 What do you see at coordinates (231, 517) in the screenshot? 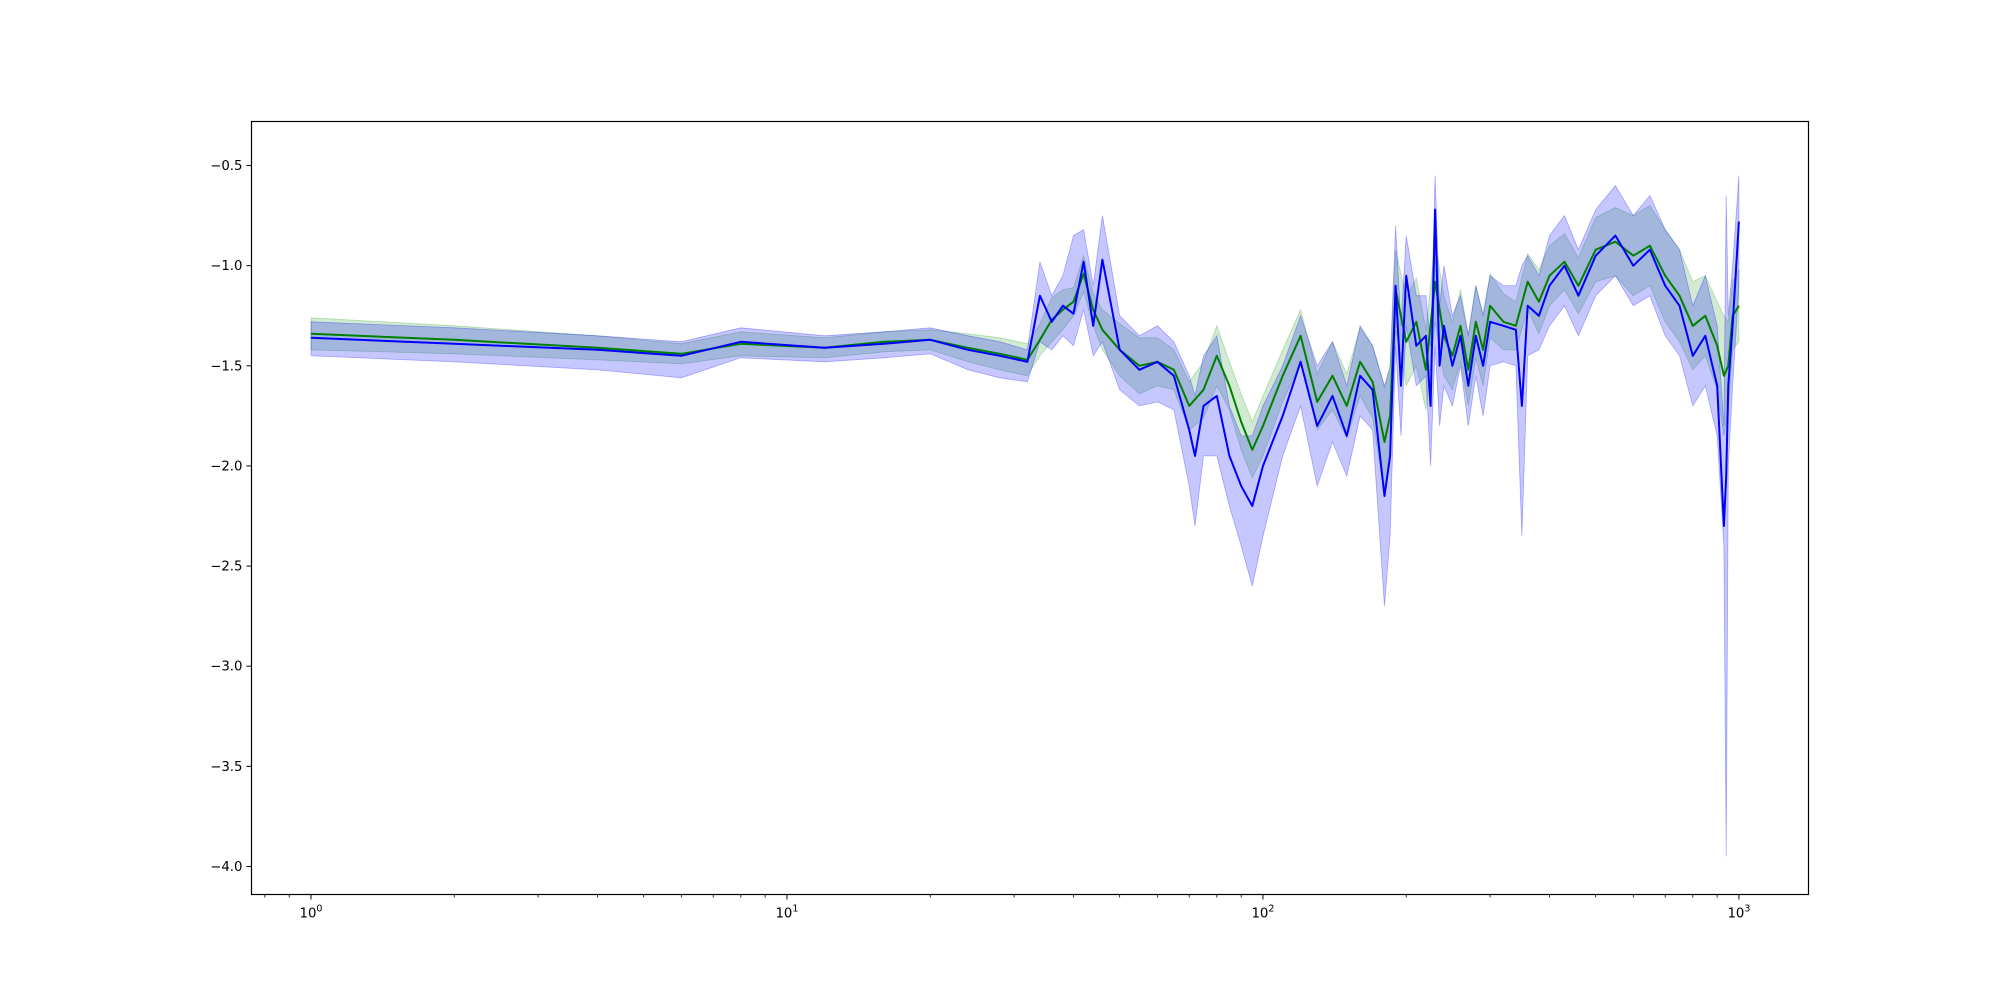
I see `y-axis: −0.5 −1.0 −1.5 −2.0 −2.5 −3.0 −3.5 −4.0` at bounding box center [231, 517].